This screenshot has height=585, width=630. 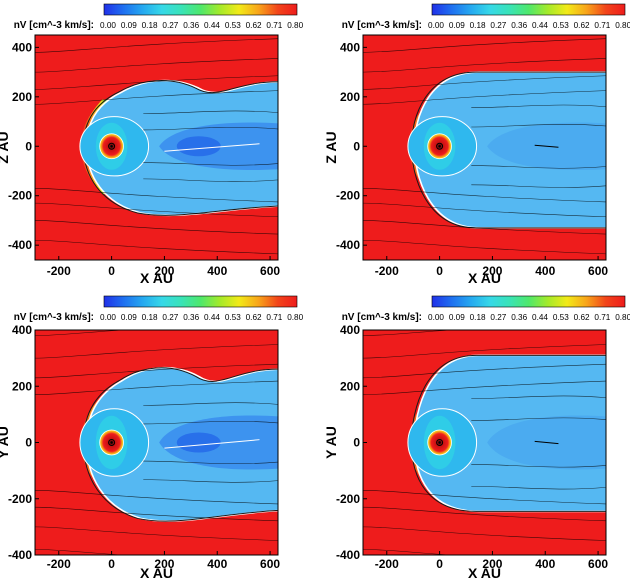 I want to click on x-tick-label: -200, so click(x=59, y=564).